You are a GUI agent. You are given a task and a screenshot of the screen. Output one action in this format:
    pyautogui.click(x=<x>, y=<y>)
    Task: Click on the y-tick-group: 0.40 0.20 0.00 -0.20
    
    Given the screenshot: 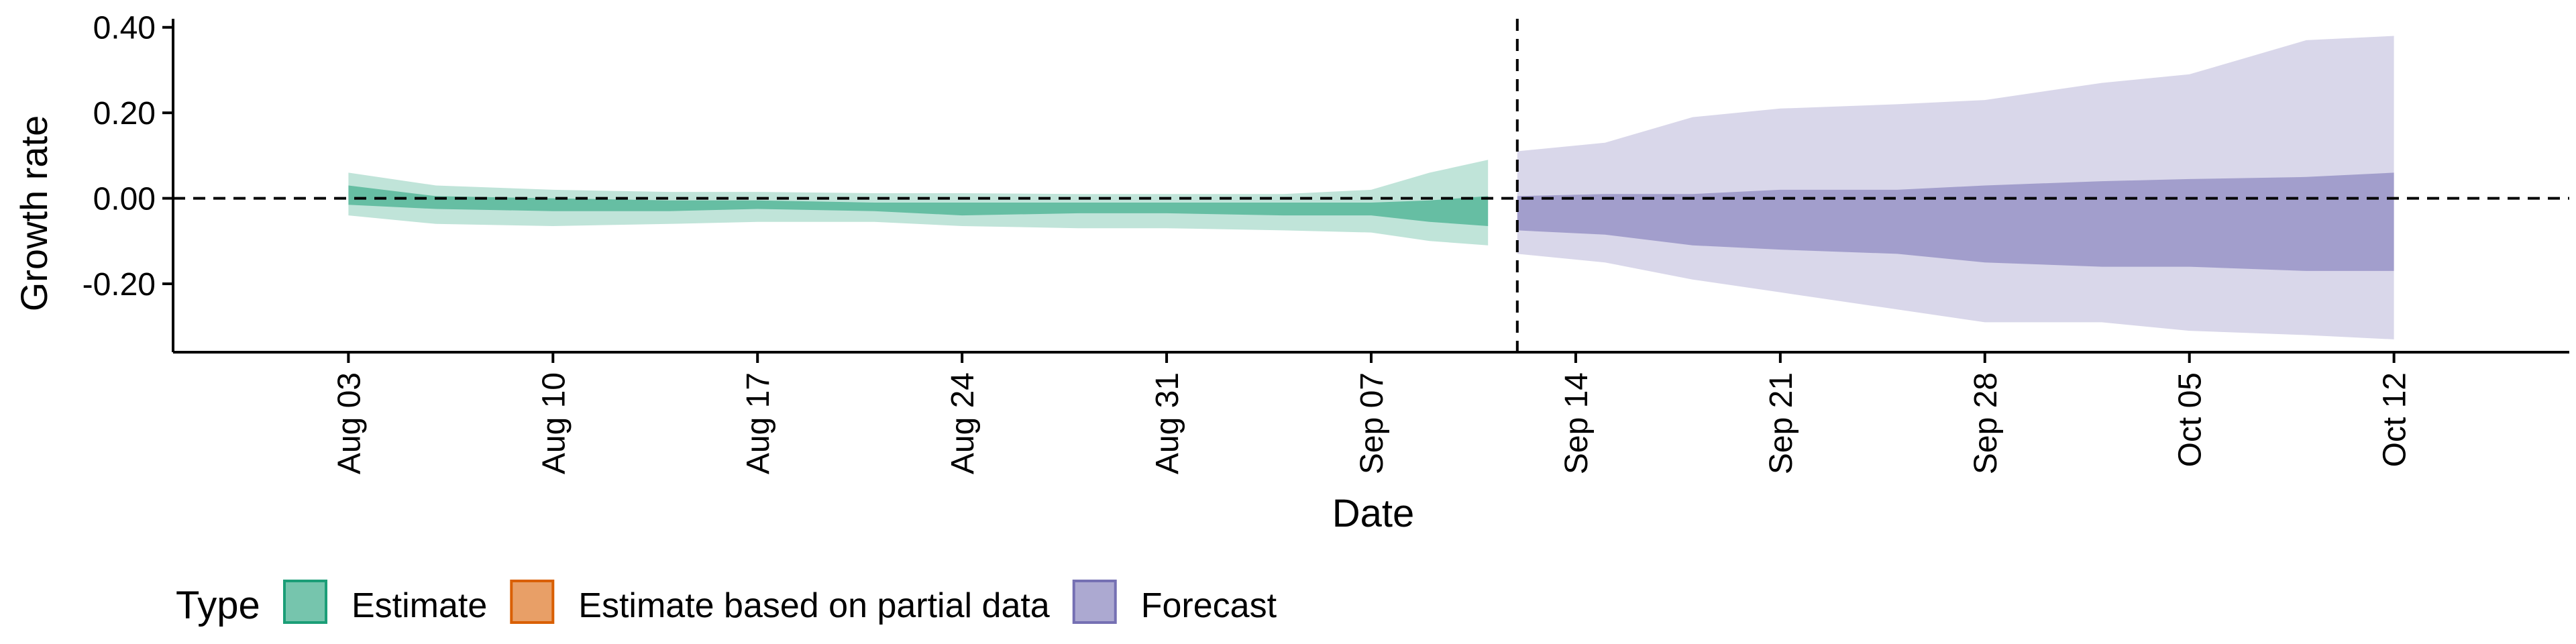 What is the action you would take?
    pyautogui.click(x=128, y=157)
    